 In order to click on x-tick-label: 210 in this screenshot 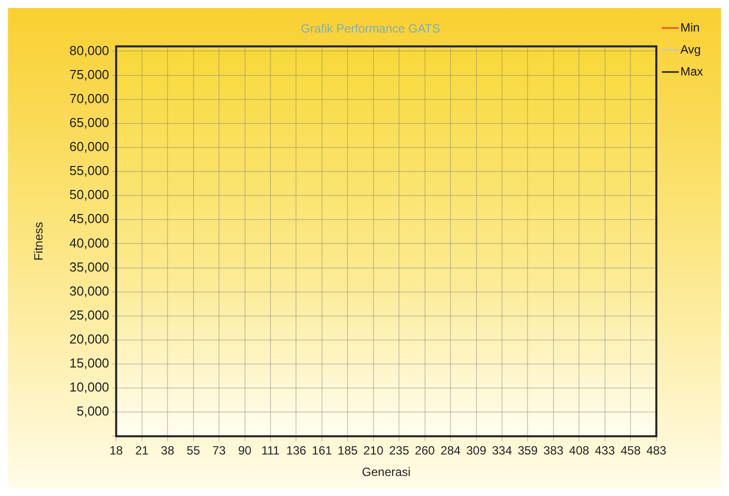, I will do `click(373, 451)`.